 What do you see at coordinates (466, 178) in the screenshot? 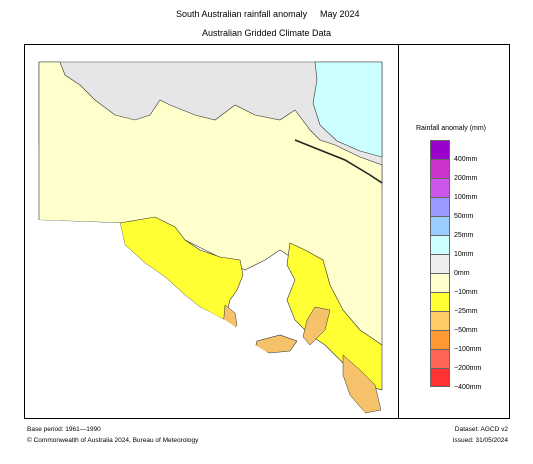
I see `legend-label: 200mm` at bounding box center [466, 178].